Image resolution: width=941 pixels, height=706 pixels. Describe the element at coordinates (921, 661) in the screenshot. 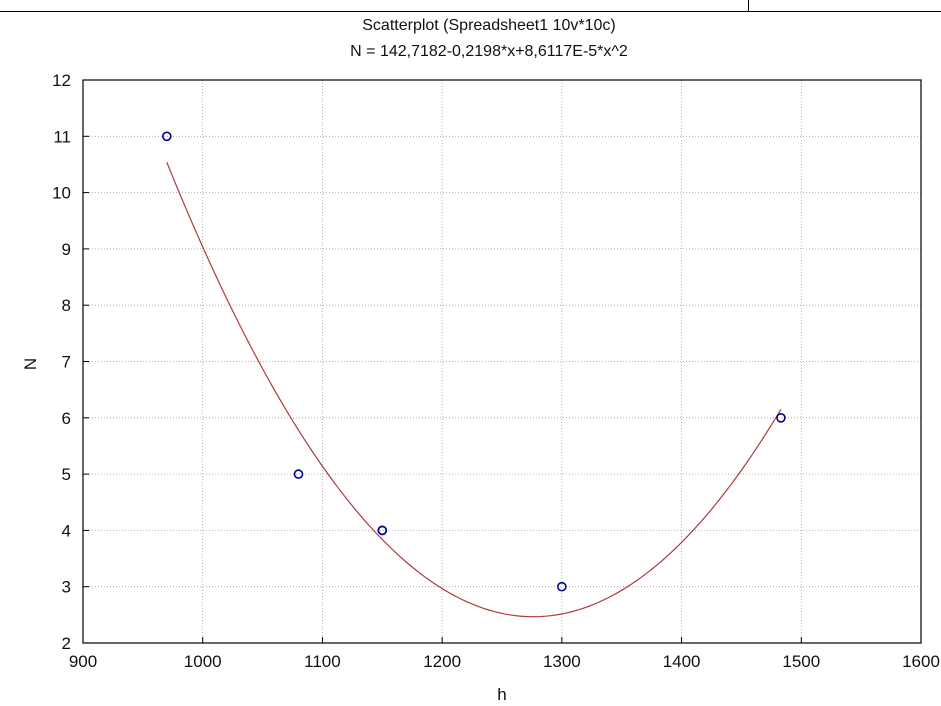

I see `x-tick-label: 1600` at that location.